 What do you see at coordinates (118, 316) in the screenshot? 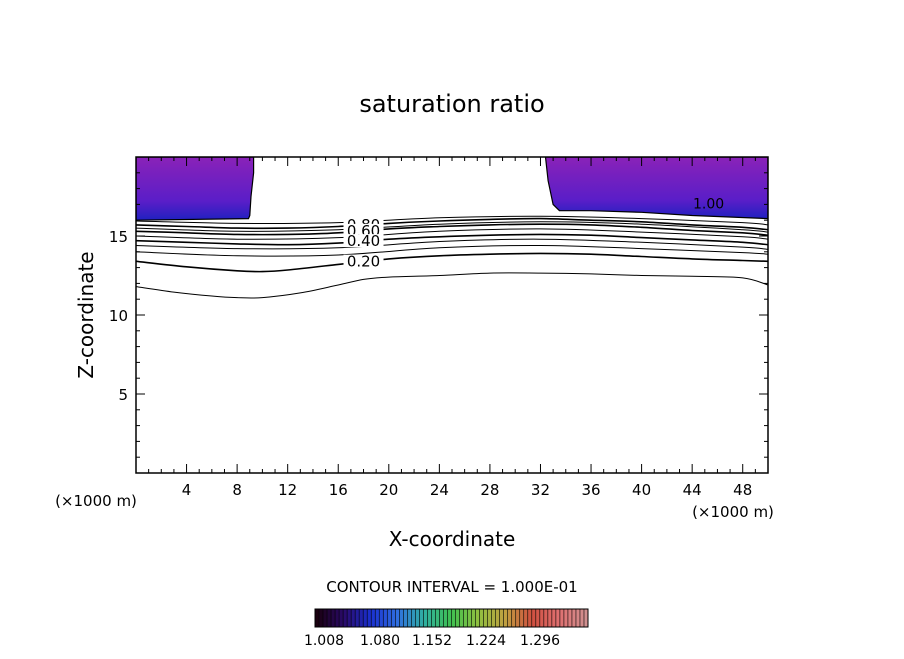
I see `y-tick-label: 10` at bounding box center [118, 316].